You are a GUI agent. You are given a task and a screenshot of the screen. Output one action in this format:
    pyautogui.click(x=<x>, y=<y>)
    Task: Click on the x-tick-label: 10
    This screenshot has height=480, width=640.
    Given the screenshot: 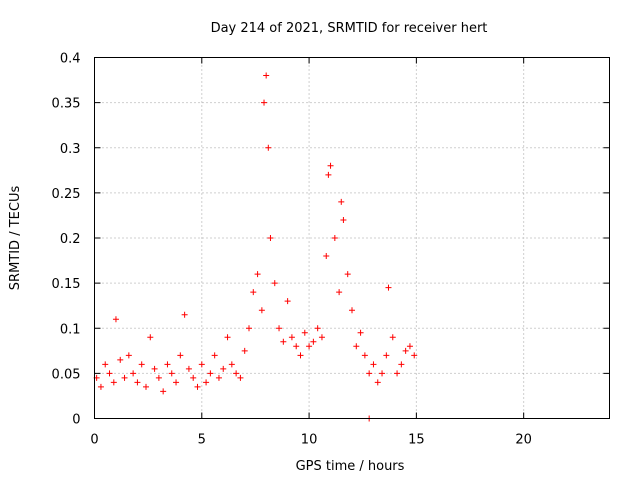 What is the action you would take?
    pyautogui.click(x=309, y=440)
    